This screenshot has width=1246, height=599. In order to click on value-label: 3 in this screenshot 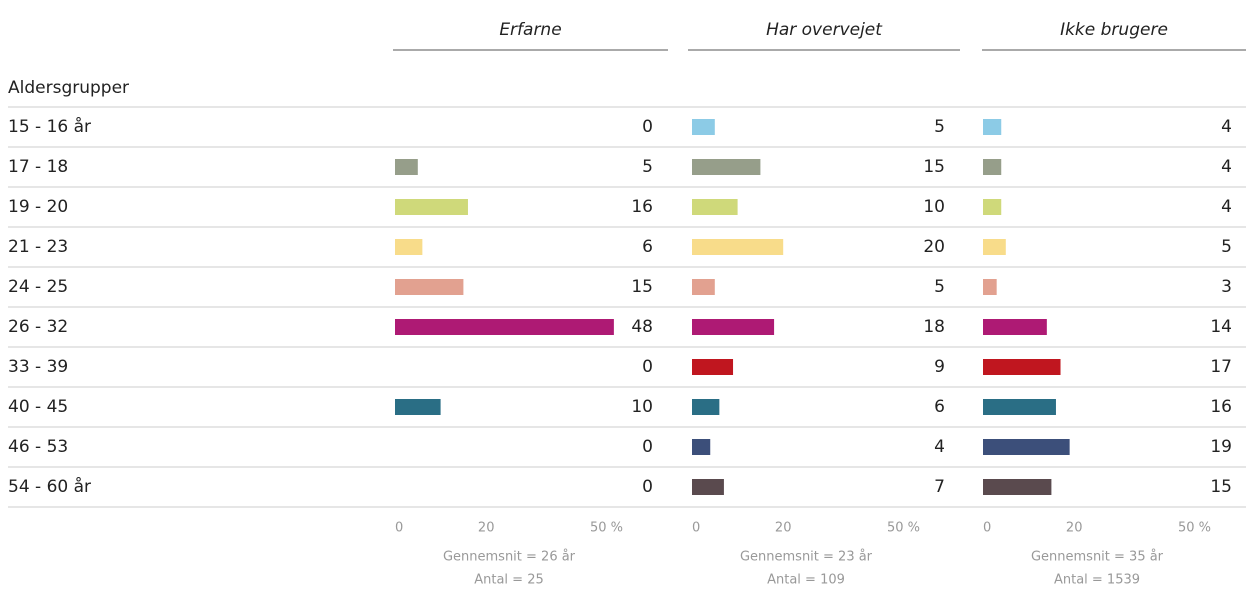, I will do `click(1226, 287)`.